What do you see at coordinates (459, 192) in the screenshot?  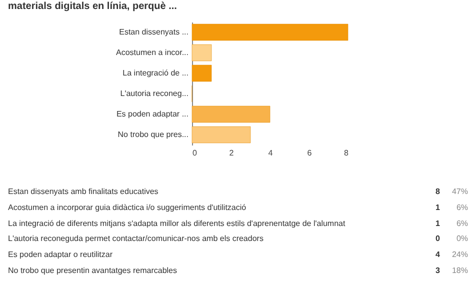 I see `text: 47%` at bounding box center [459, 192].